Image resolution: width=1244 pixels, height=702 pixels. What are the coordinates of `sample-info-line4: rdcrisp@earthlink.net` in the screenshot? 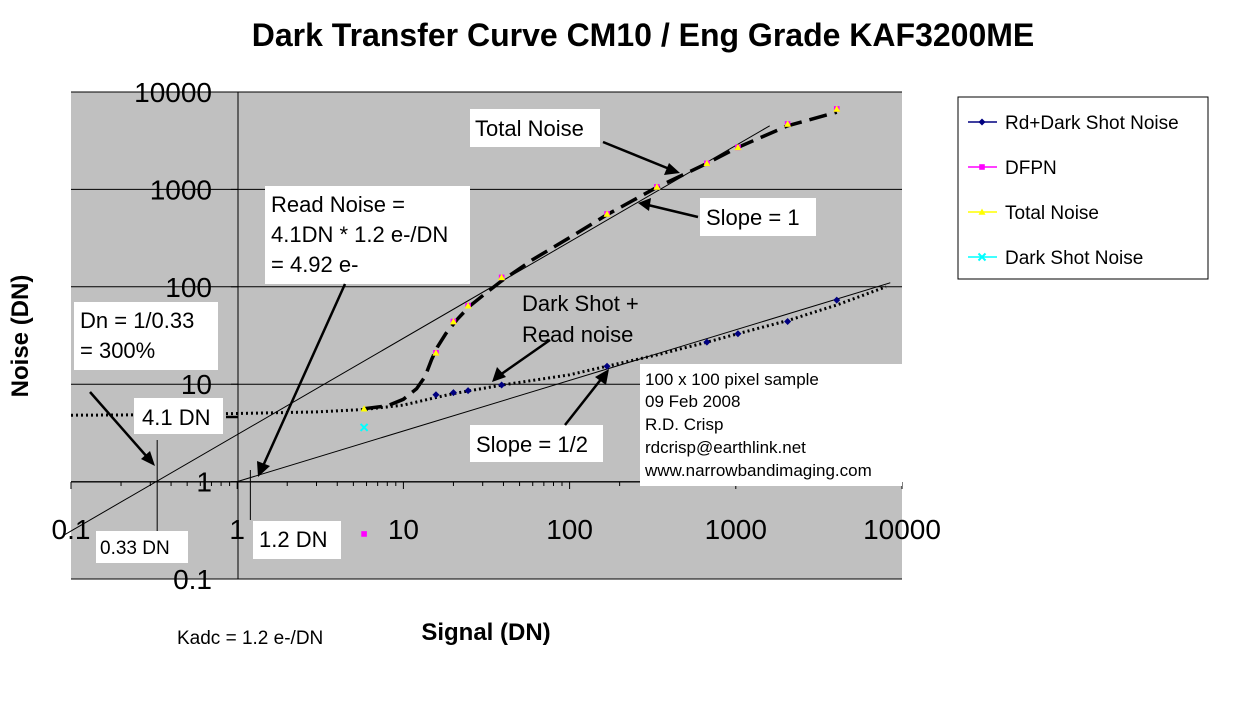 It's located at (725, 447).